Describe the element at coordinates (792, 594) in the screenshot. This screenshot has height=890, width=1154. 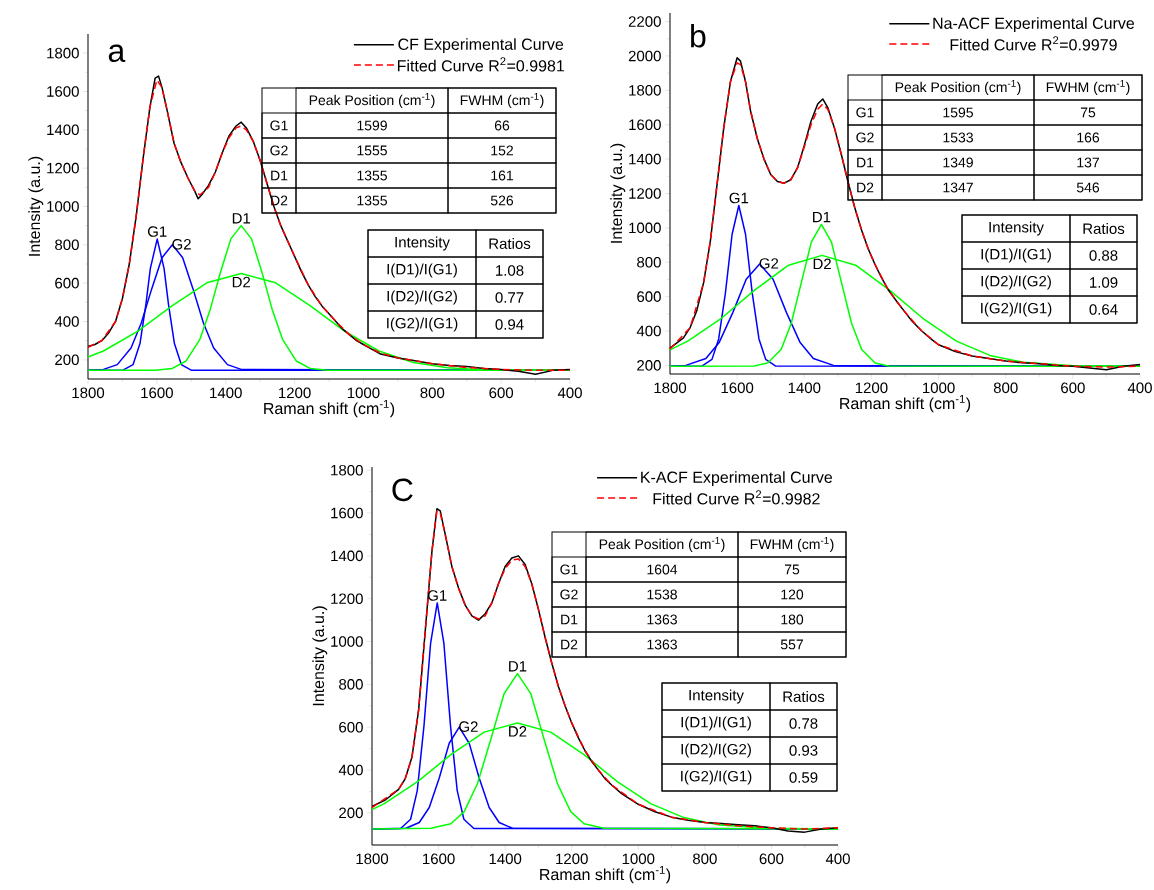
I see `annotation: 120` at that location.